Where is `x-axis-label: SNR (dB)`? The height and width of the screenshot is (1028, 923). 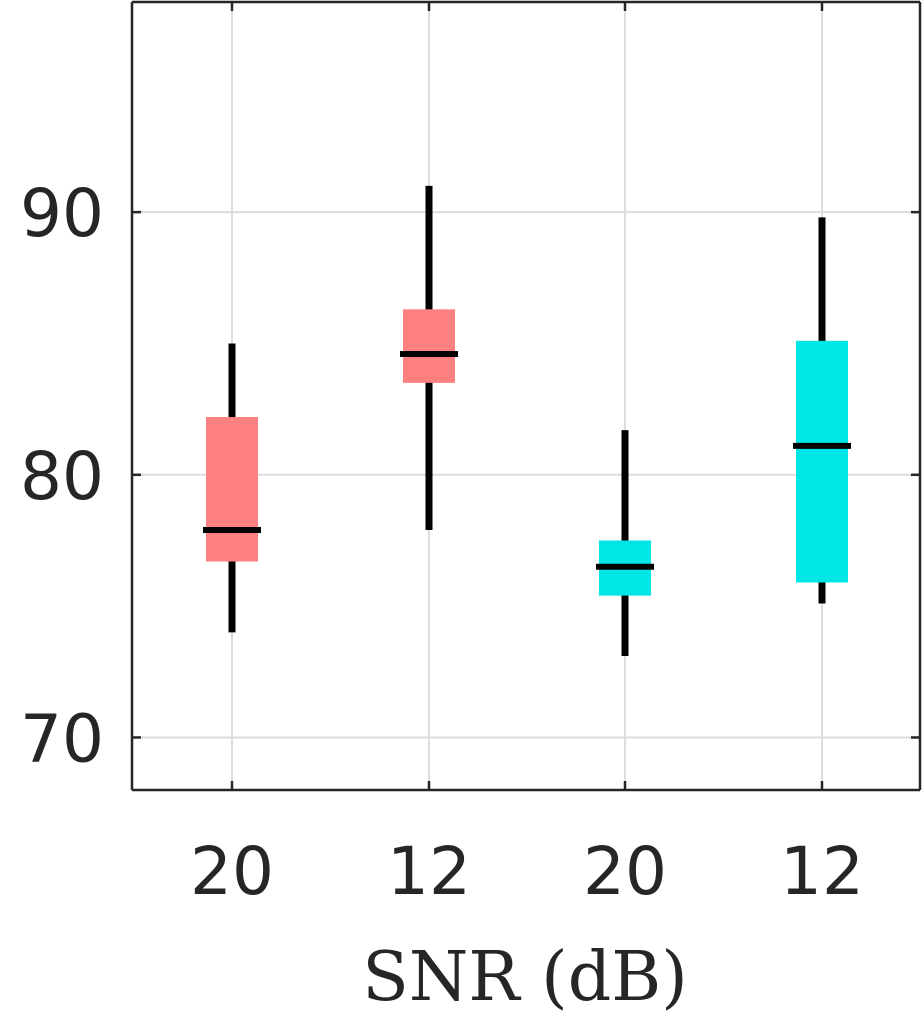
x-axis-label: SNR (dB) is located at coordinates (524, 977).